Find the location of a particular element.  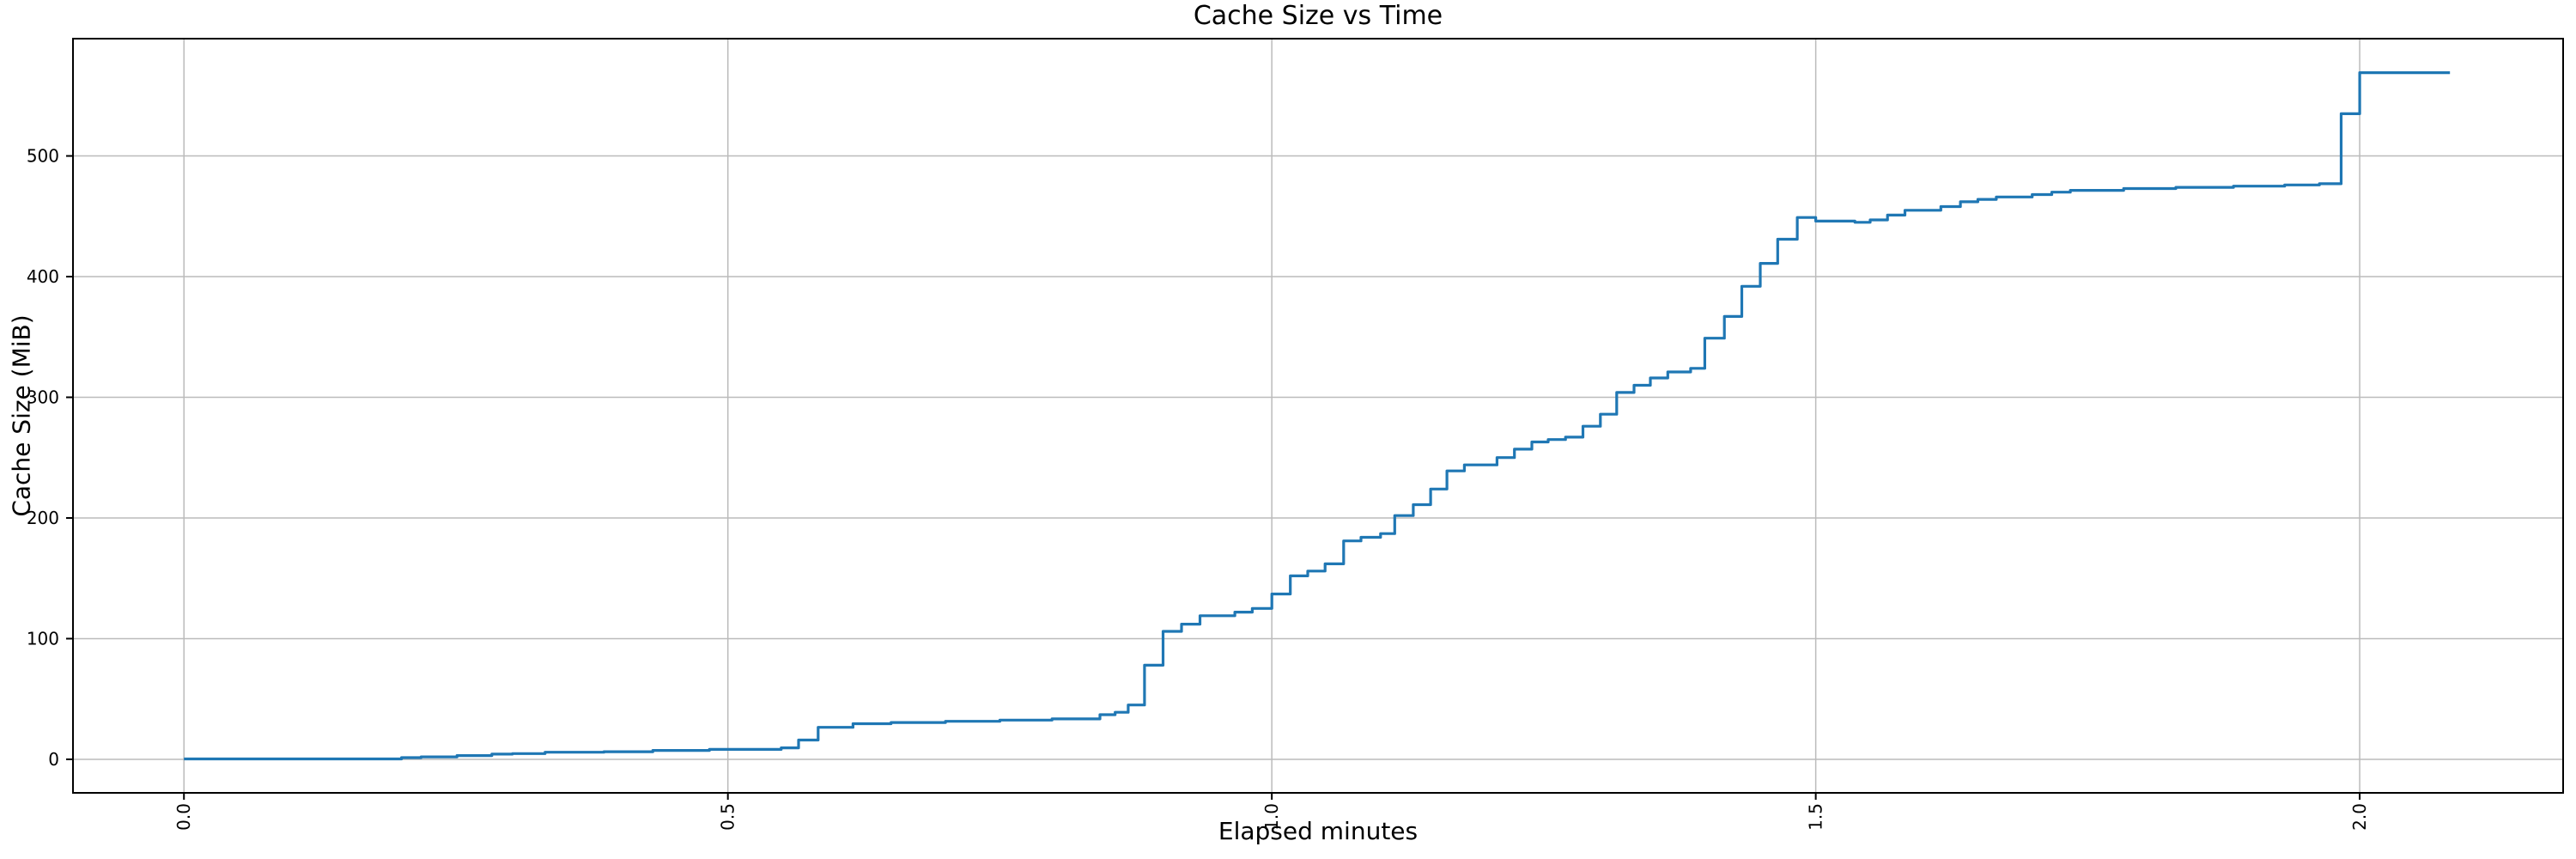

x-tick-label: 2.0 is located at coordinates (2360, 817).